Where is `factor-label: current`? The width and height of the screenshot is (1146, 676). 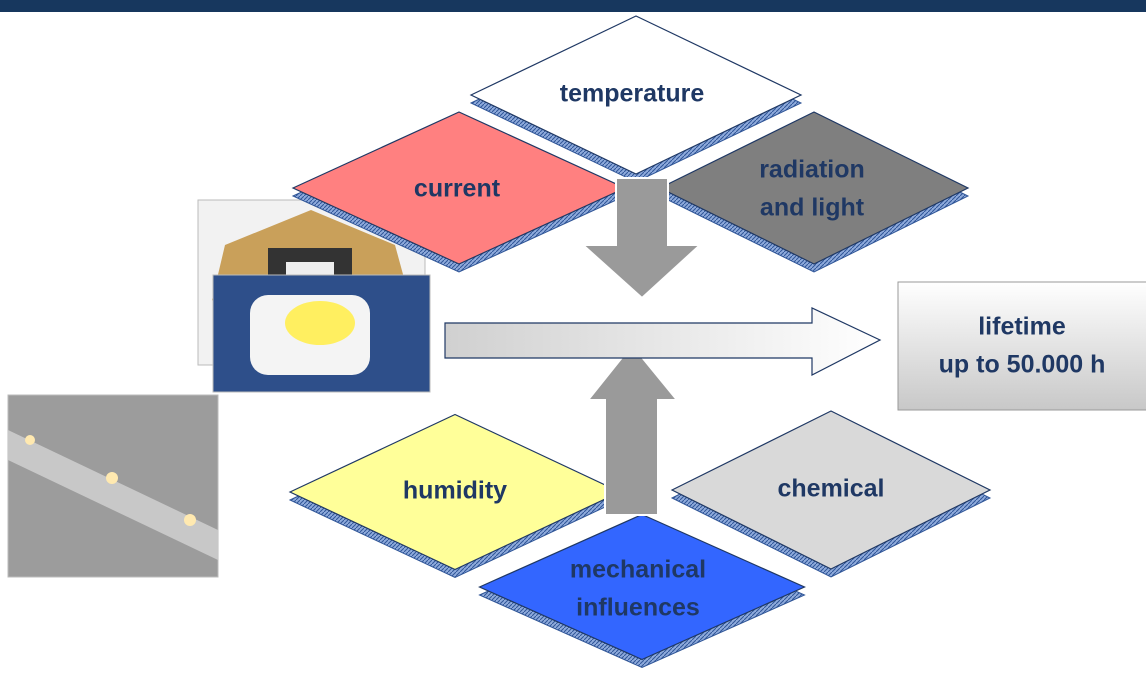
factor-label: current is located at coordinates (457, 189).